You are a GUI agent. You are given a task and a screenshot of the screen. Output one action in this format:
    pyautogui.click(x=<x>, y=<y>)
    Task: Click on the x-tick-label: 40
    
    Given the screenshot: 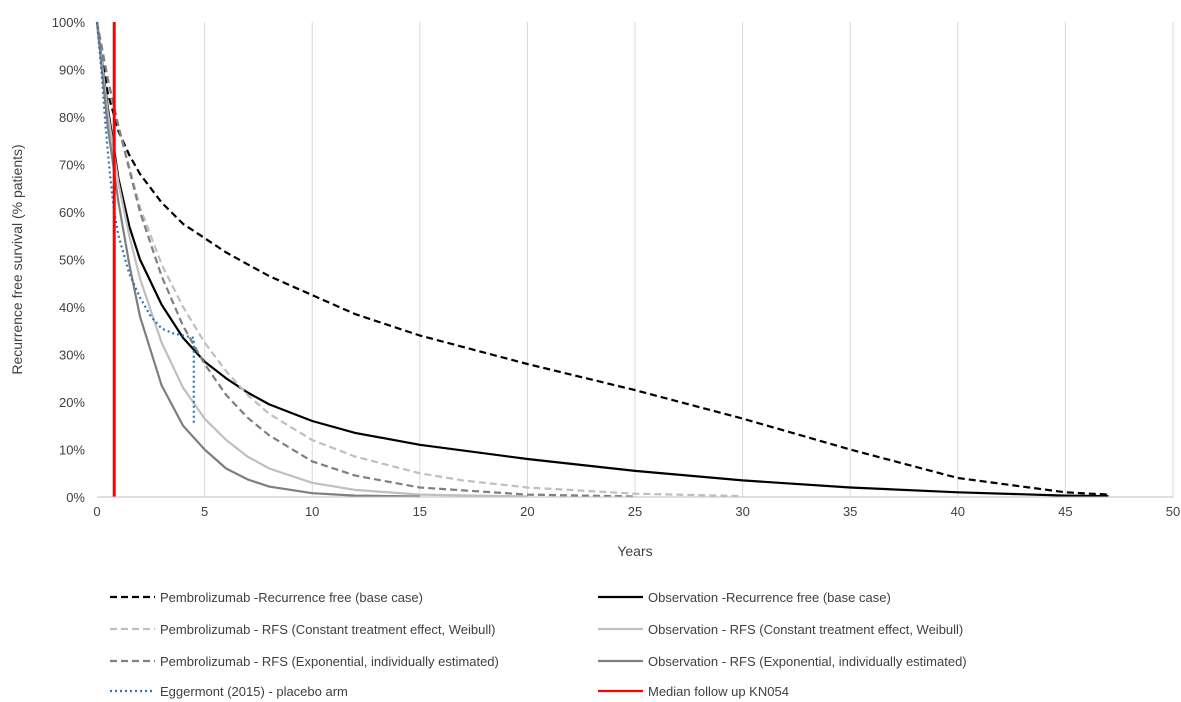 What is the action you would take?
    pyautogui.click(x=958, y=511)
    